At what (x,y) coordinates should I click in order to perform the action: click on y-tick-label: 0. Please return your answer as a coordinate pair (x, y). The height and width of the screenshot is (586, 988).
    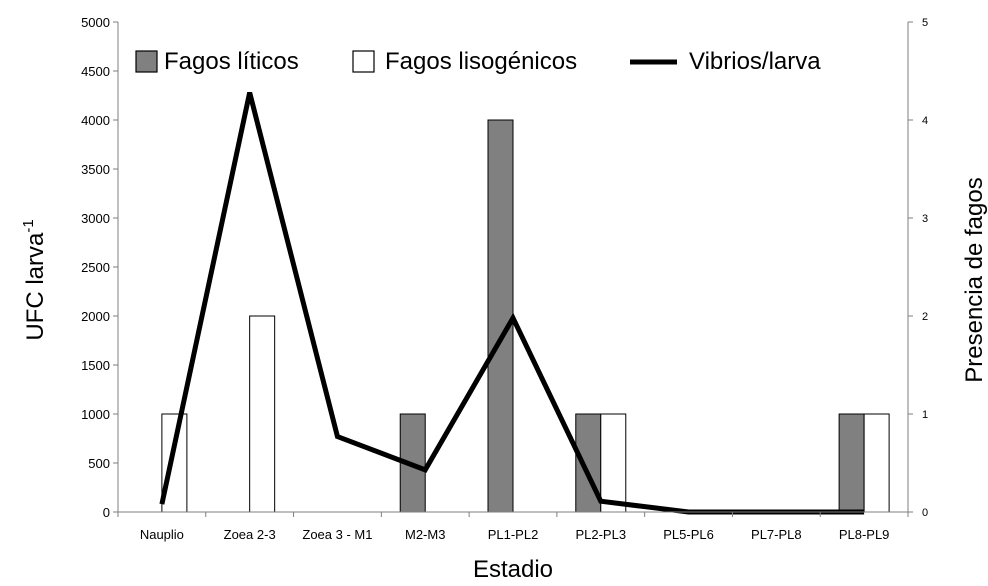
    Looking at the image, I should click on (106, 512).